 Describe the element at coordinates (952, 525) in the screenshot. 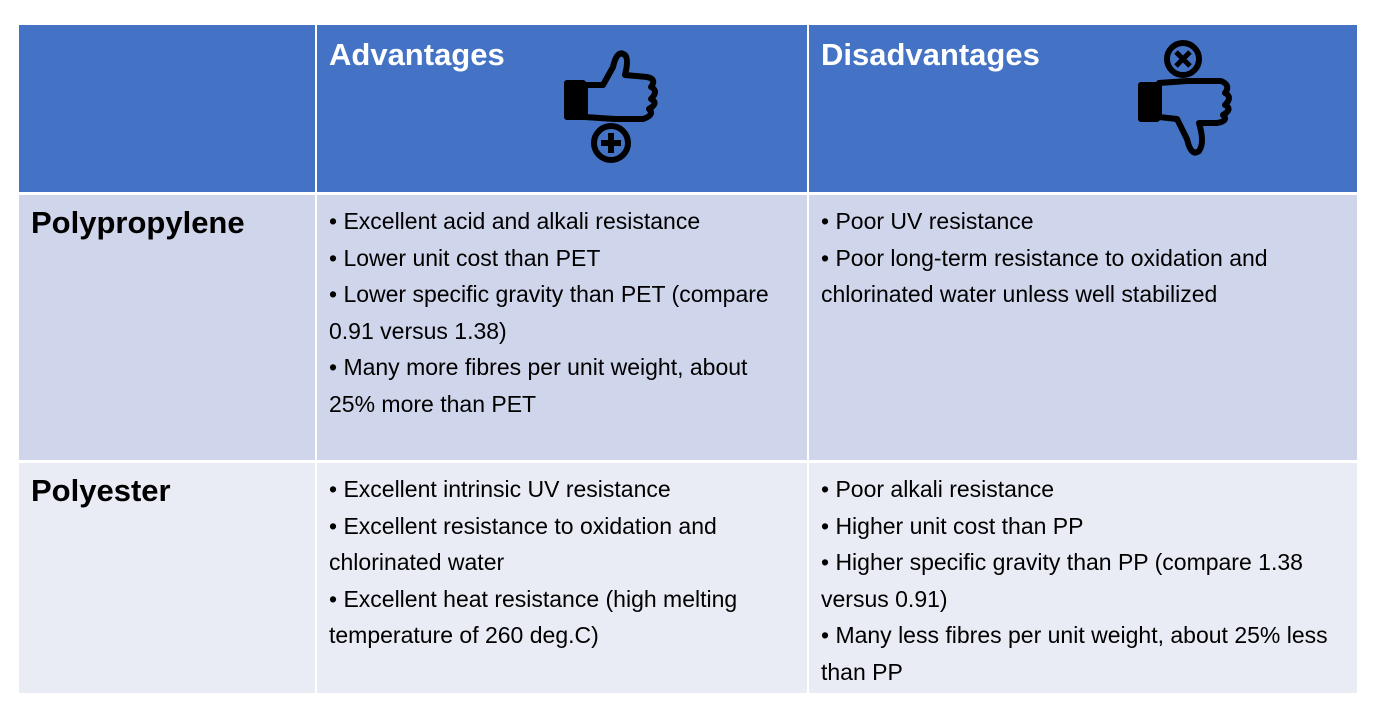

I see `bullet-item: • Higher unit cost than PP` at that location.